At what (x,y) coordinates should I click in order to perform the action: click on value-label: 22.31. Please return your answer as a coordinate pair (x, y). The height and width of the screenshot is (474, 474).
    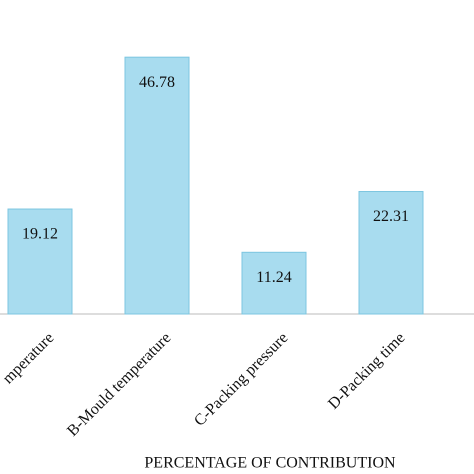
    Looking at the image, I should click on (391, 216).